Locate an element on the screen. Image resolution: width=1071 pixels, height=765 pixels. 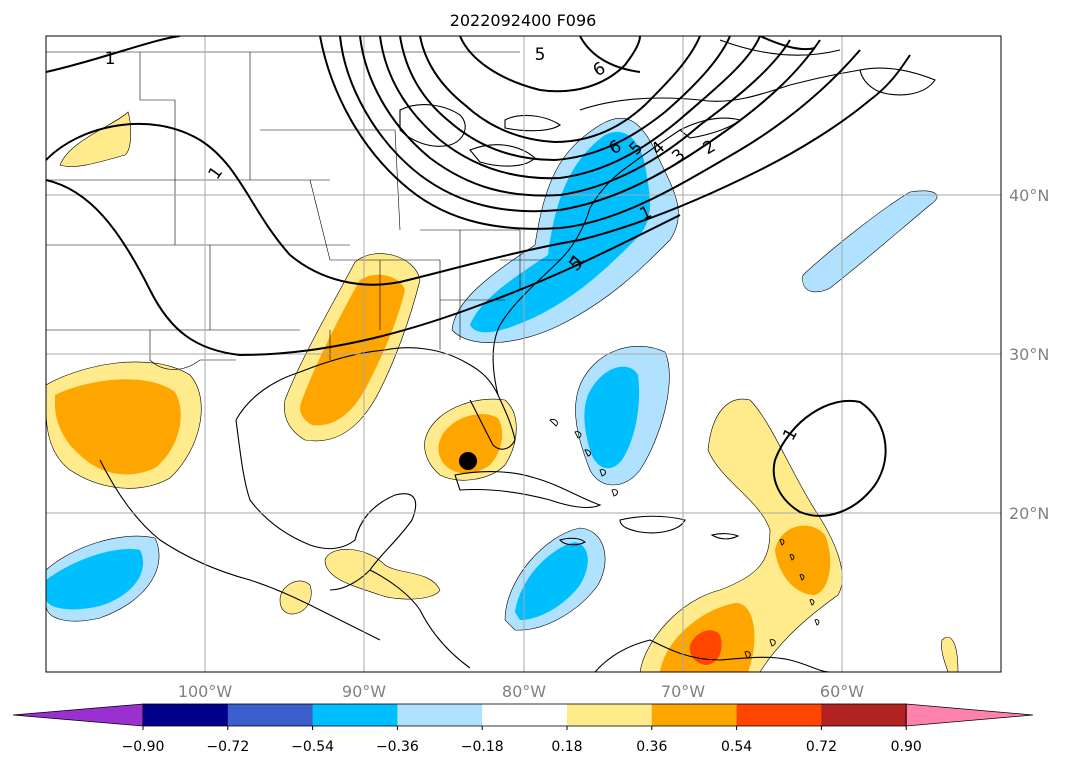
colorbar-tick-label: −0.18 is located at coordinates (482, 747).